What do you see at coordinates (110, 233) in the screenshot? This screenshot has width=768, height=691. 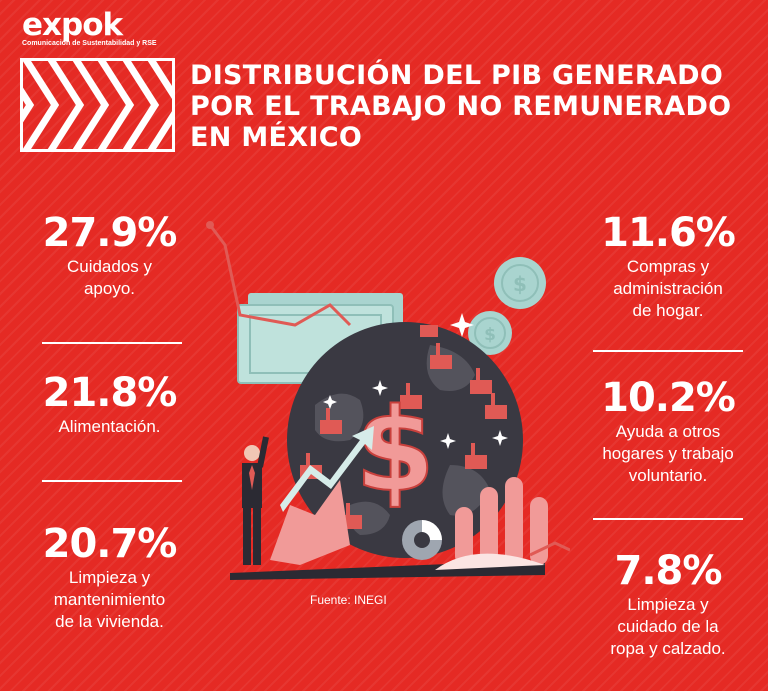 I see `stat-value: 27.9%` at bounding box center [110, 233].